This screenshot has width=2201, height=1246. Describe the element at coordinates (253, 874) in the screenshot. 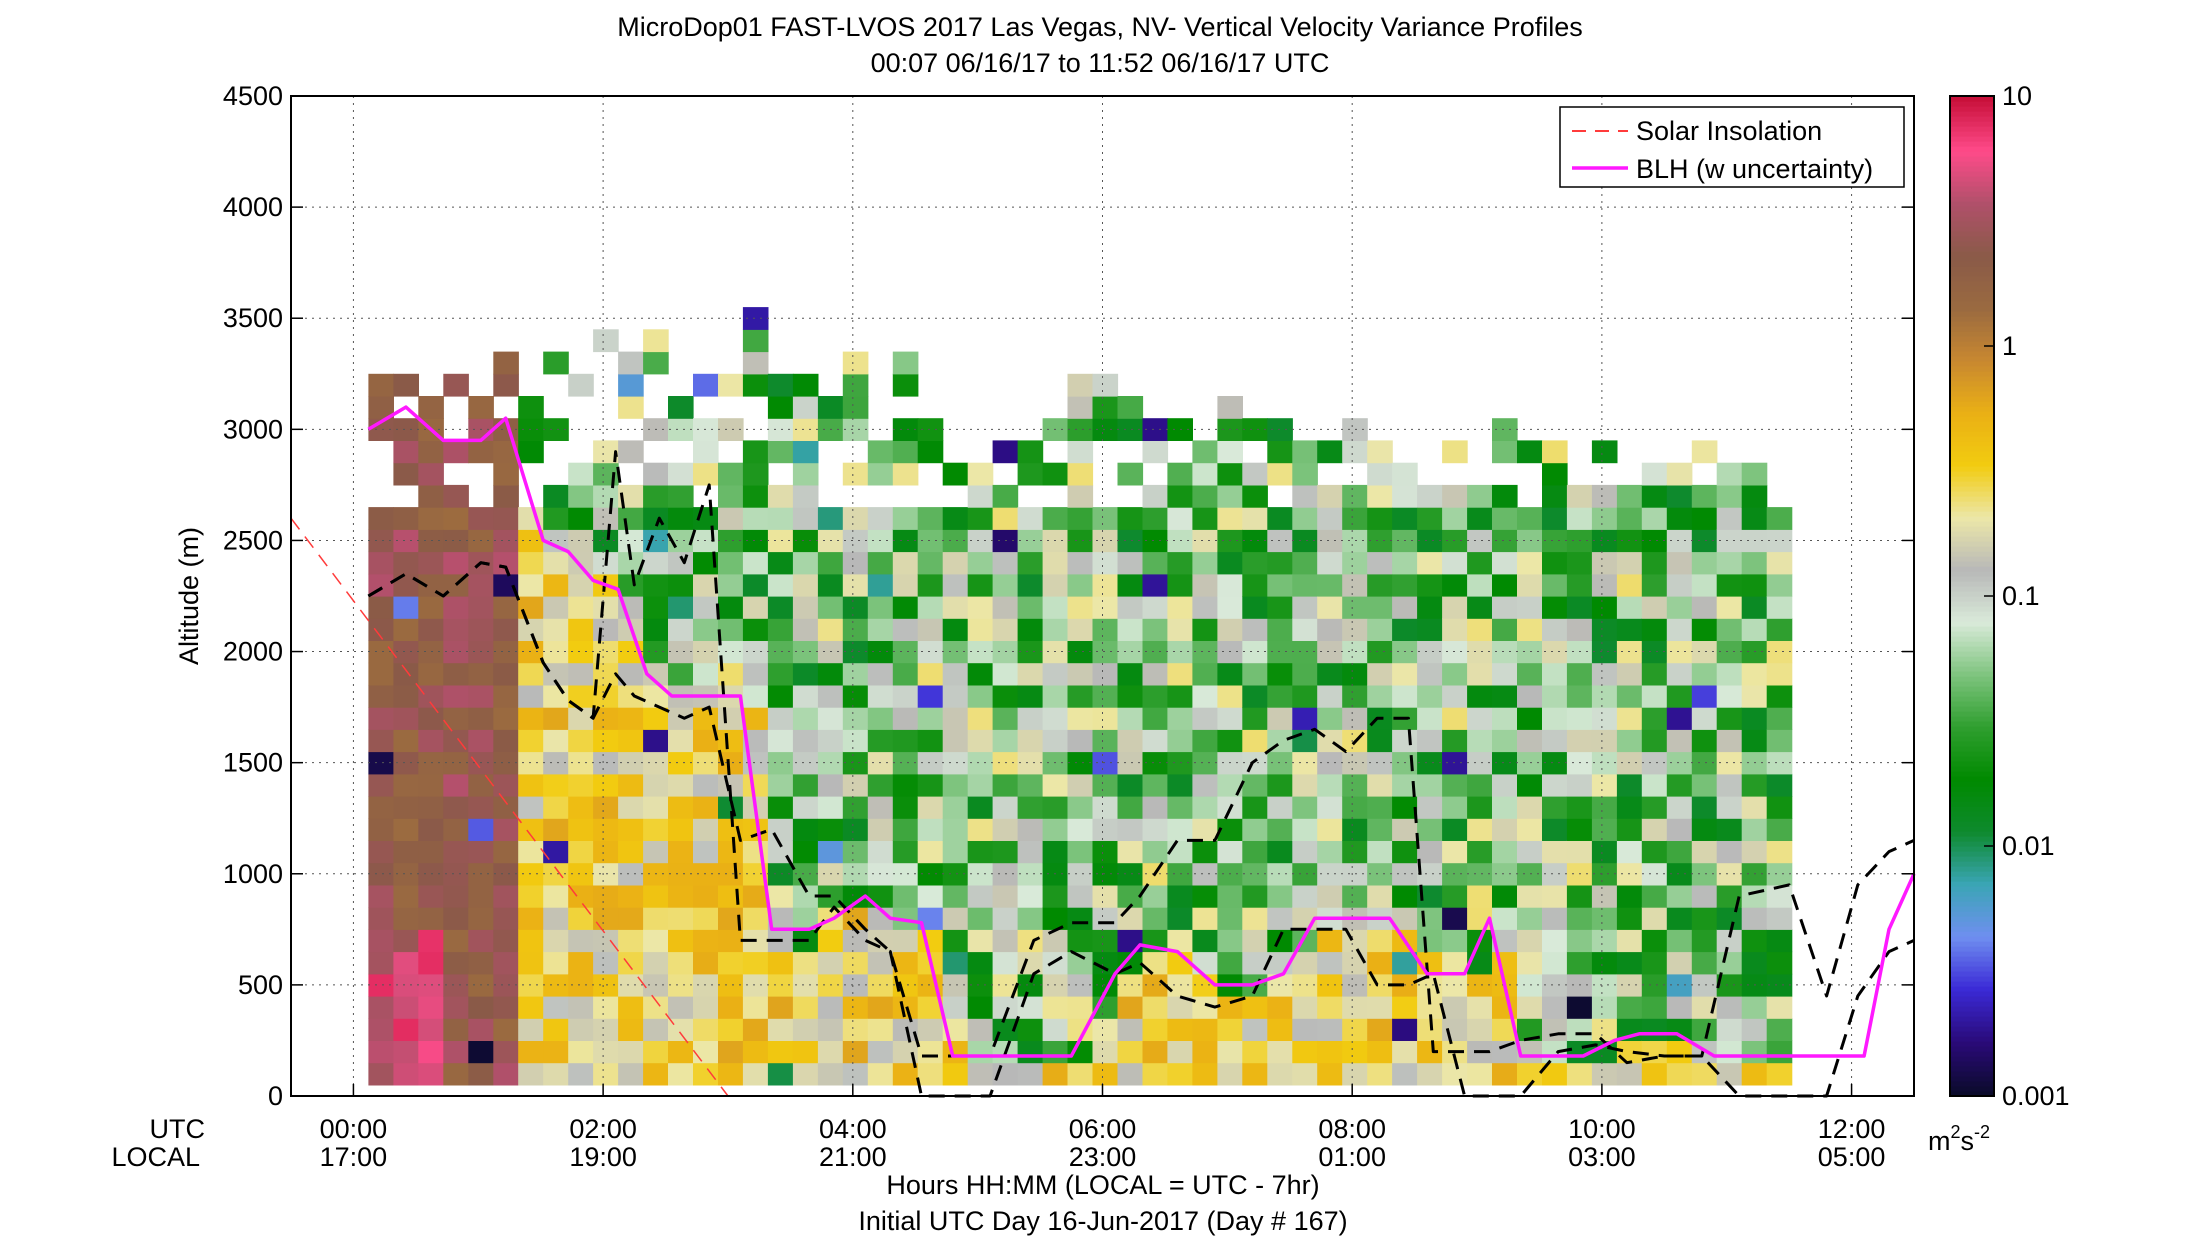

I see `y-tick-label: 1000` at that location.